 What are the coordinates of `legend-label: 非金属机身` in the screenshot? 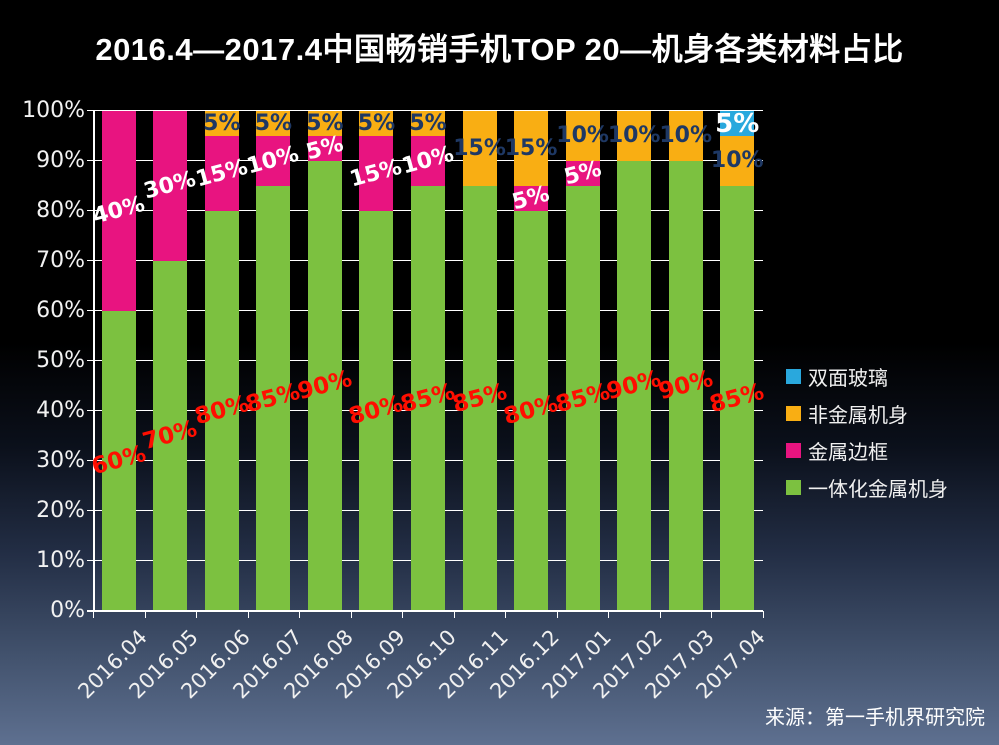 It's located at (858, 414).